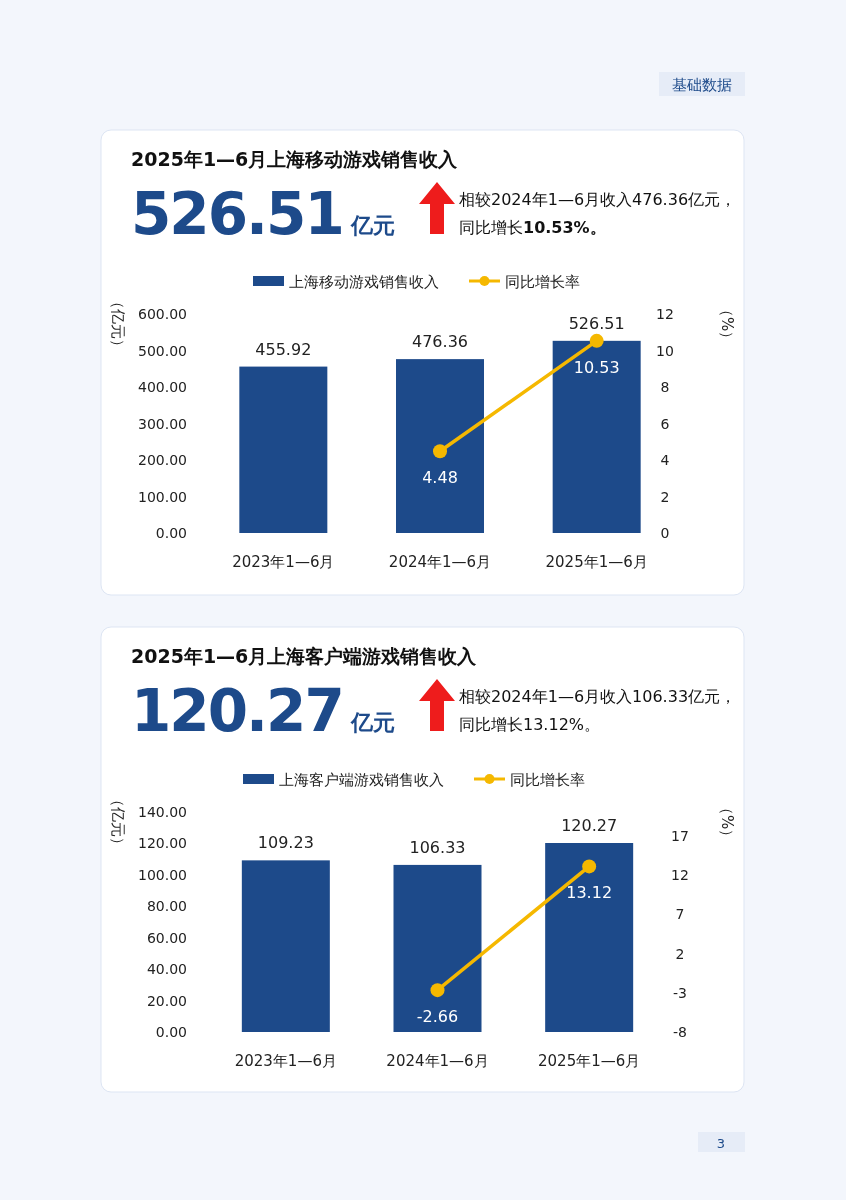  I want to click on legend-label: 上海移动游戏销售收入, so click(364, 282).